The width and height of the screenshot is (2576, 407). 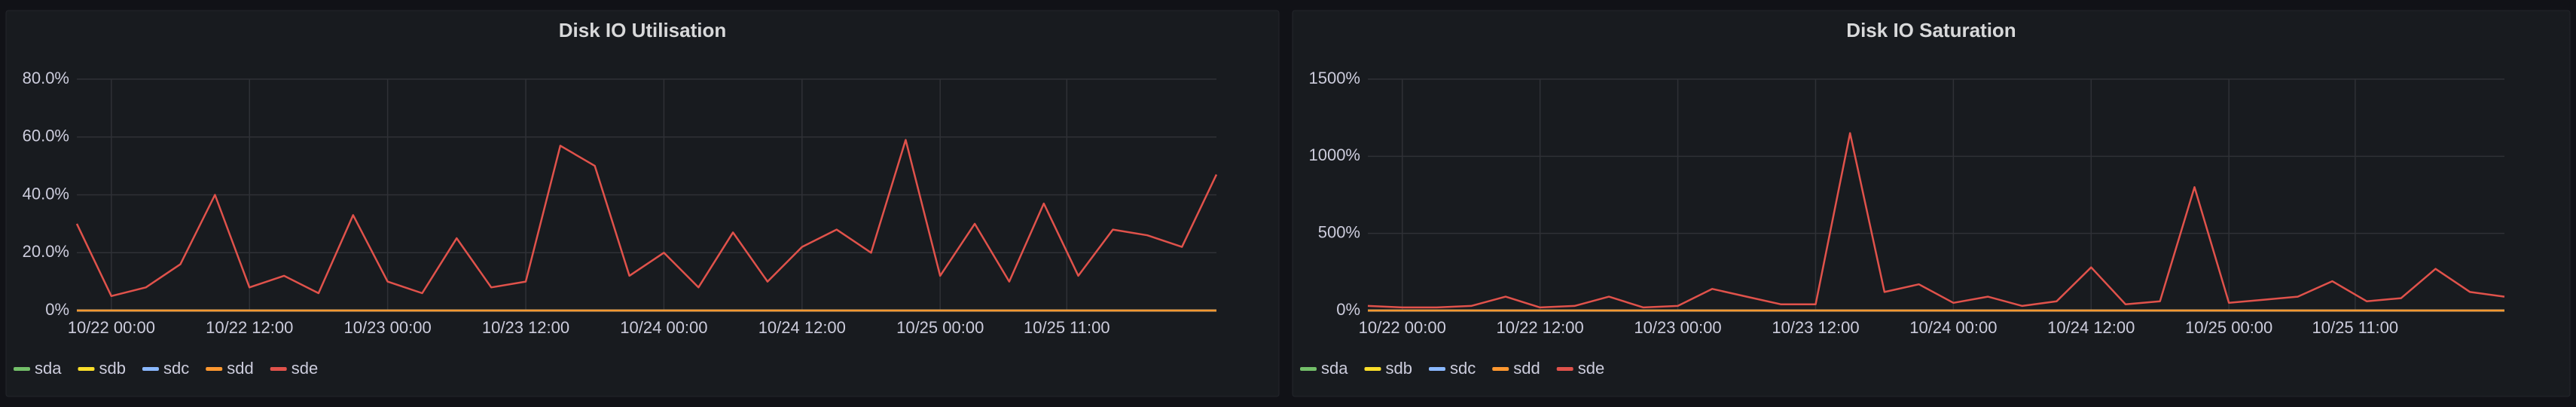 What do you see at coordinates (1931, 30) in the screenshot?
I see `panel-title: Disk IO Saturation` at bounding box center [1931, 30].